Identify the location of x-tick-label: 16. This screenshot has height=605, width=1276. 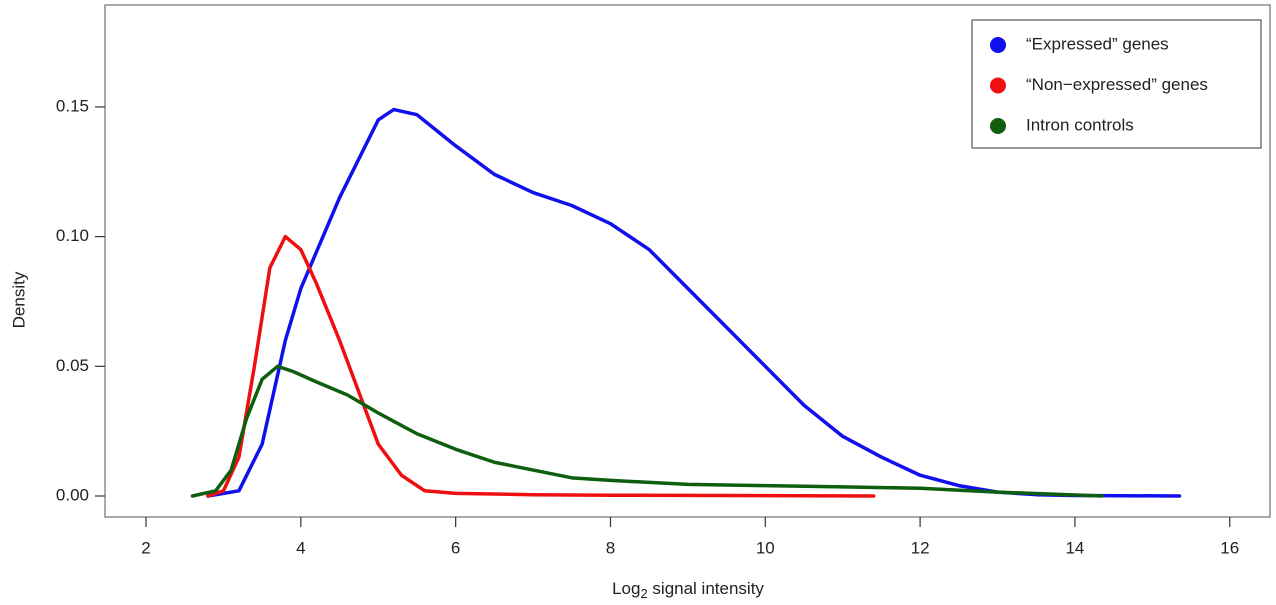
(1229, 547).